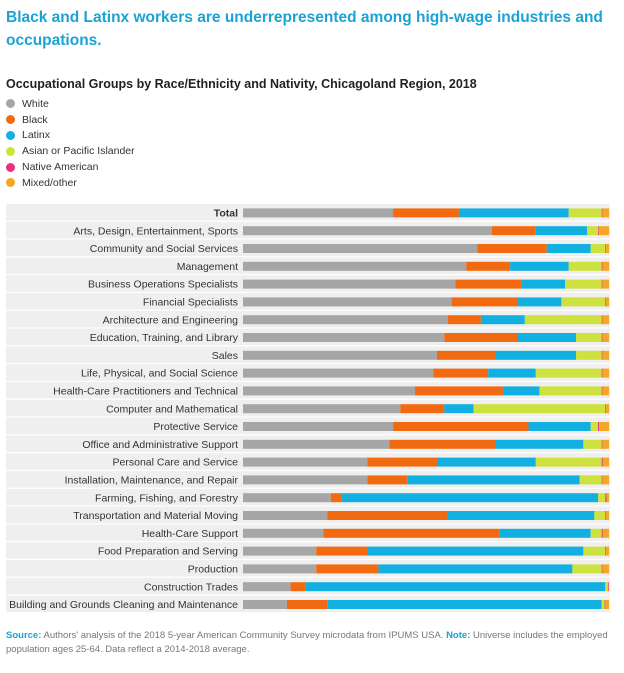  What do you see at coordinates (605, 569) in the screenshot?
I see `bar-segment-production-mixed-other` at bounding box center [605, 569].